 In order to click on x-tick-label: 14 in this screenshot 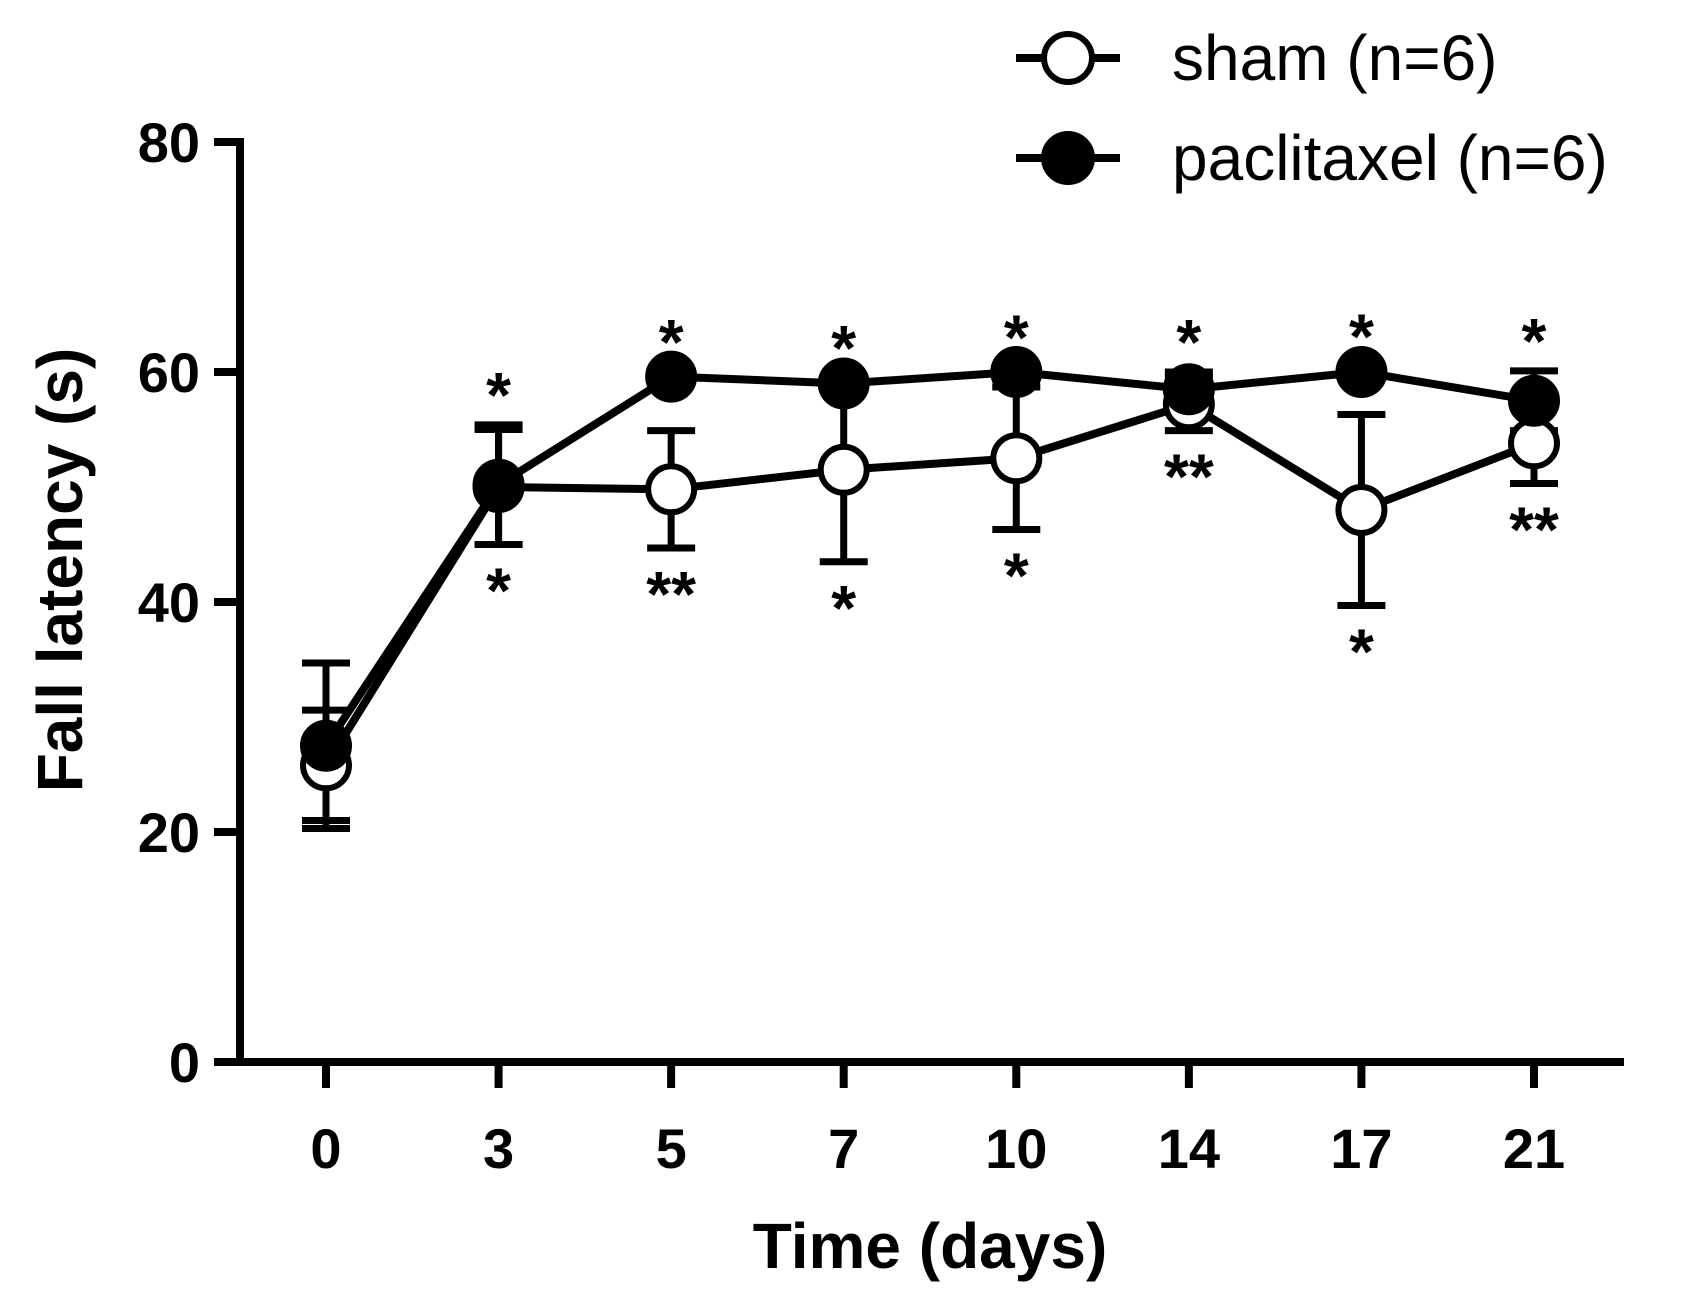, I will do `click(1189, 1148)`.